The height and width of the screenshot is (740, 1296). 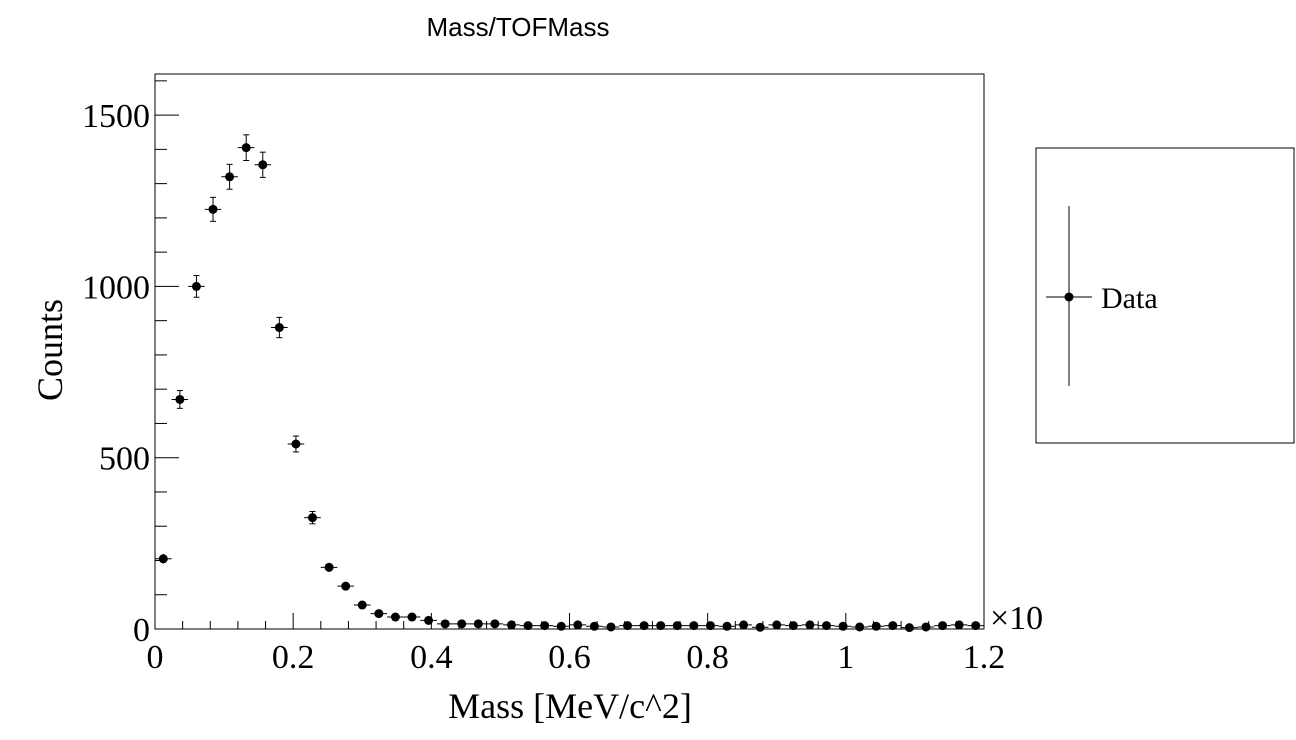 I want to click on x-tick-label: 0.8, so click(x=707, y=657).